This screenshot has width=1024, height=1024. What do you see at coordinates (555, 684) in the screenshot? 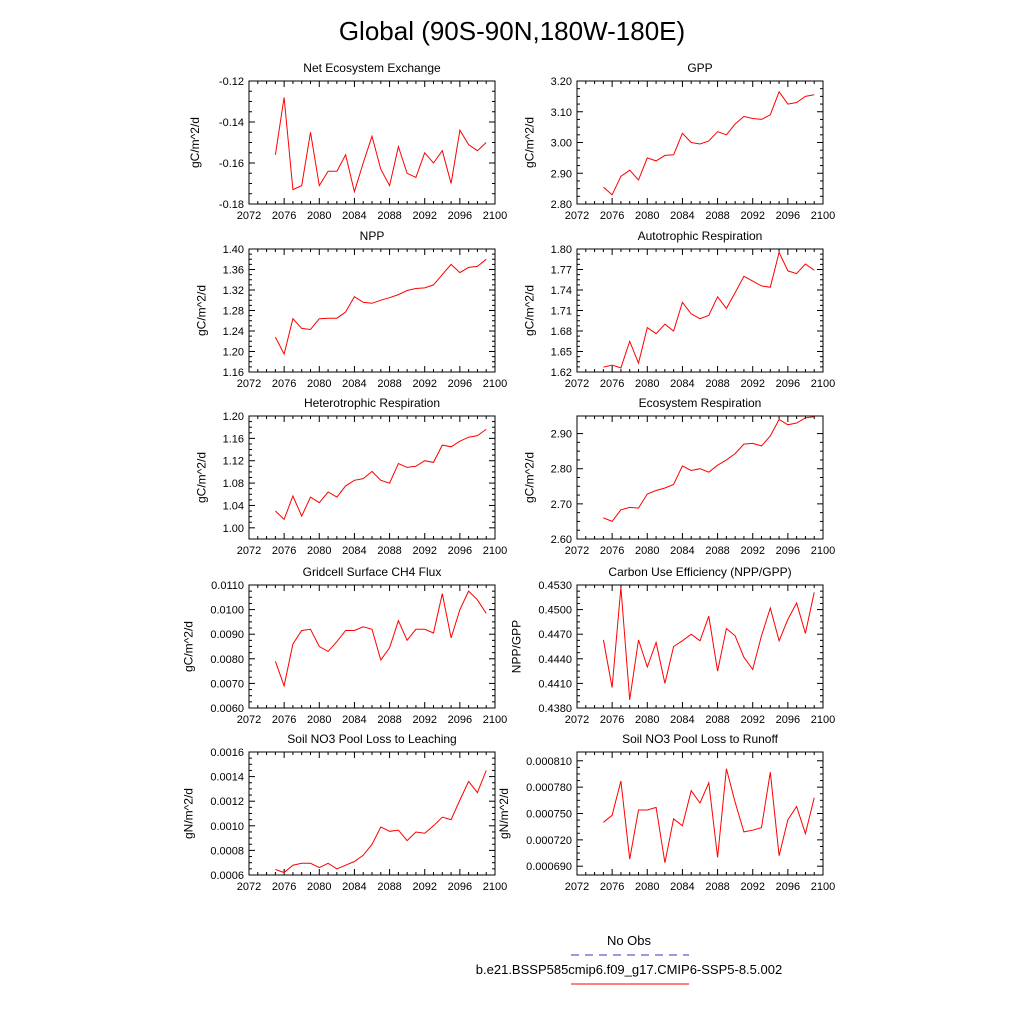
I see `y-tick-label: 0.4410` at bounding box center [555, 684].